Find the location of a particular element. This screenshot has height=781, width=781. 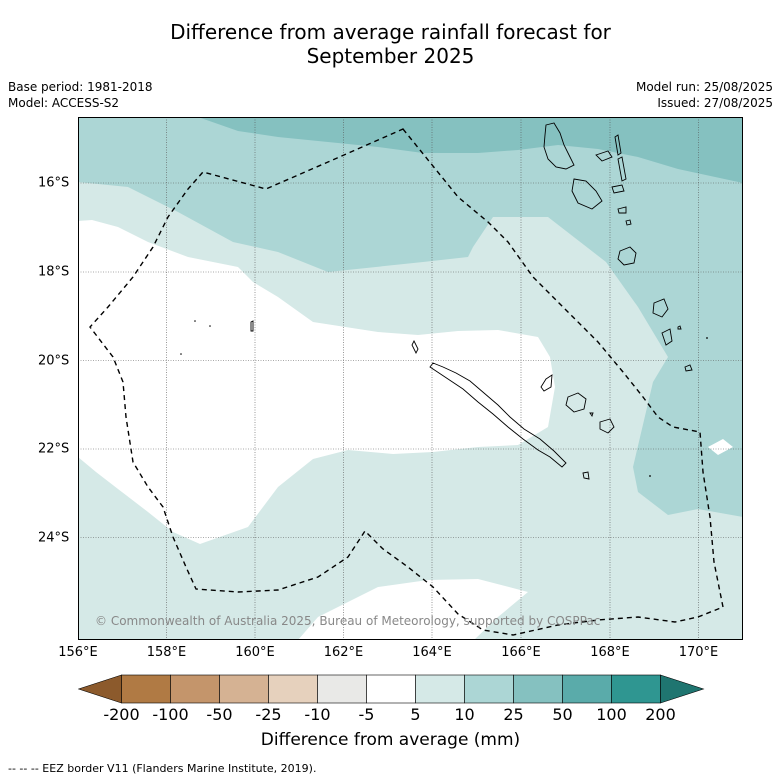

lat-label-18s: 18°S is located at coordinates (54, 272).